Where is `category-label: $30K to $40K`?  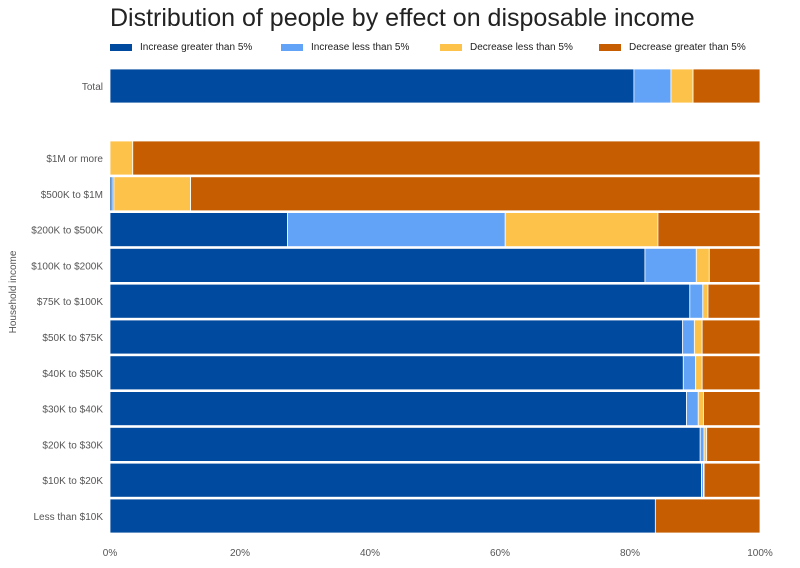 category-label: $30K to $40K is located at coordinates (72, 410).